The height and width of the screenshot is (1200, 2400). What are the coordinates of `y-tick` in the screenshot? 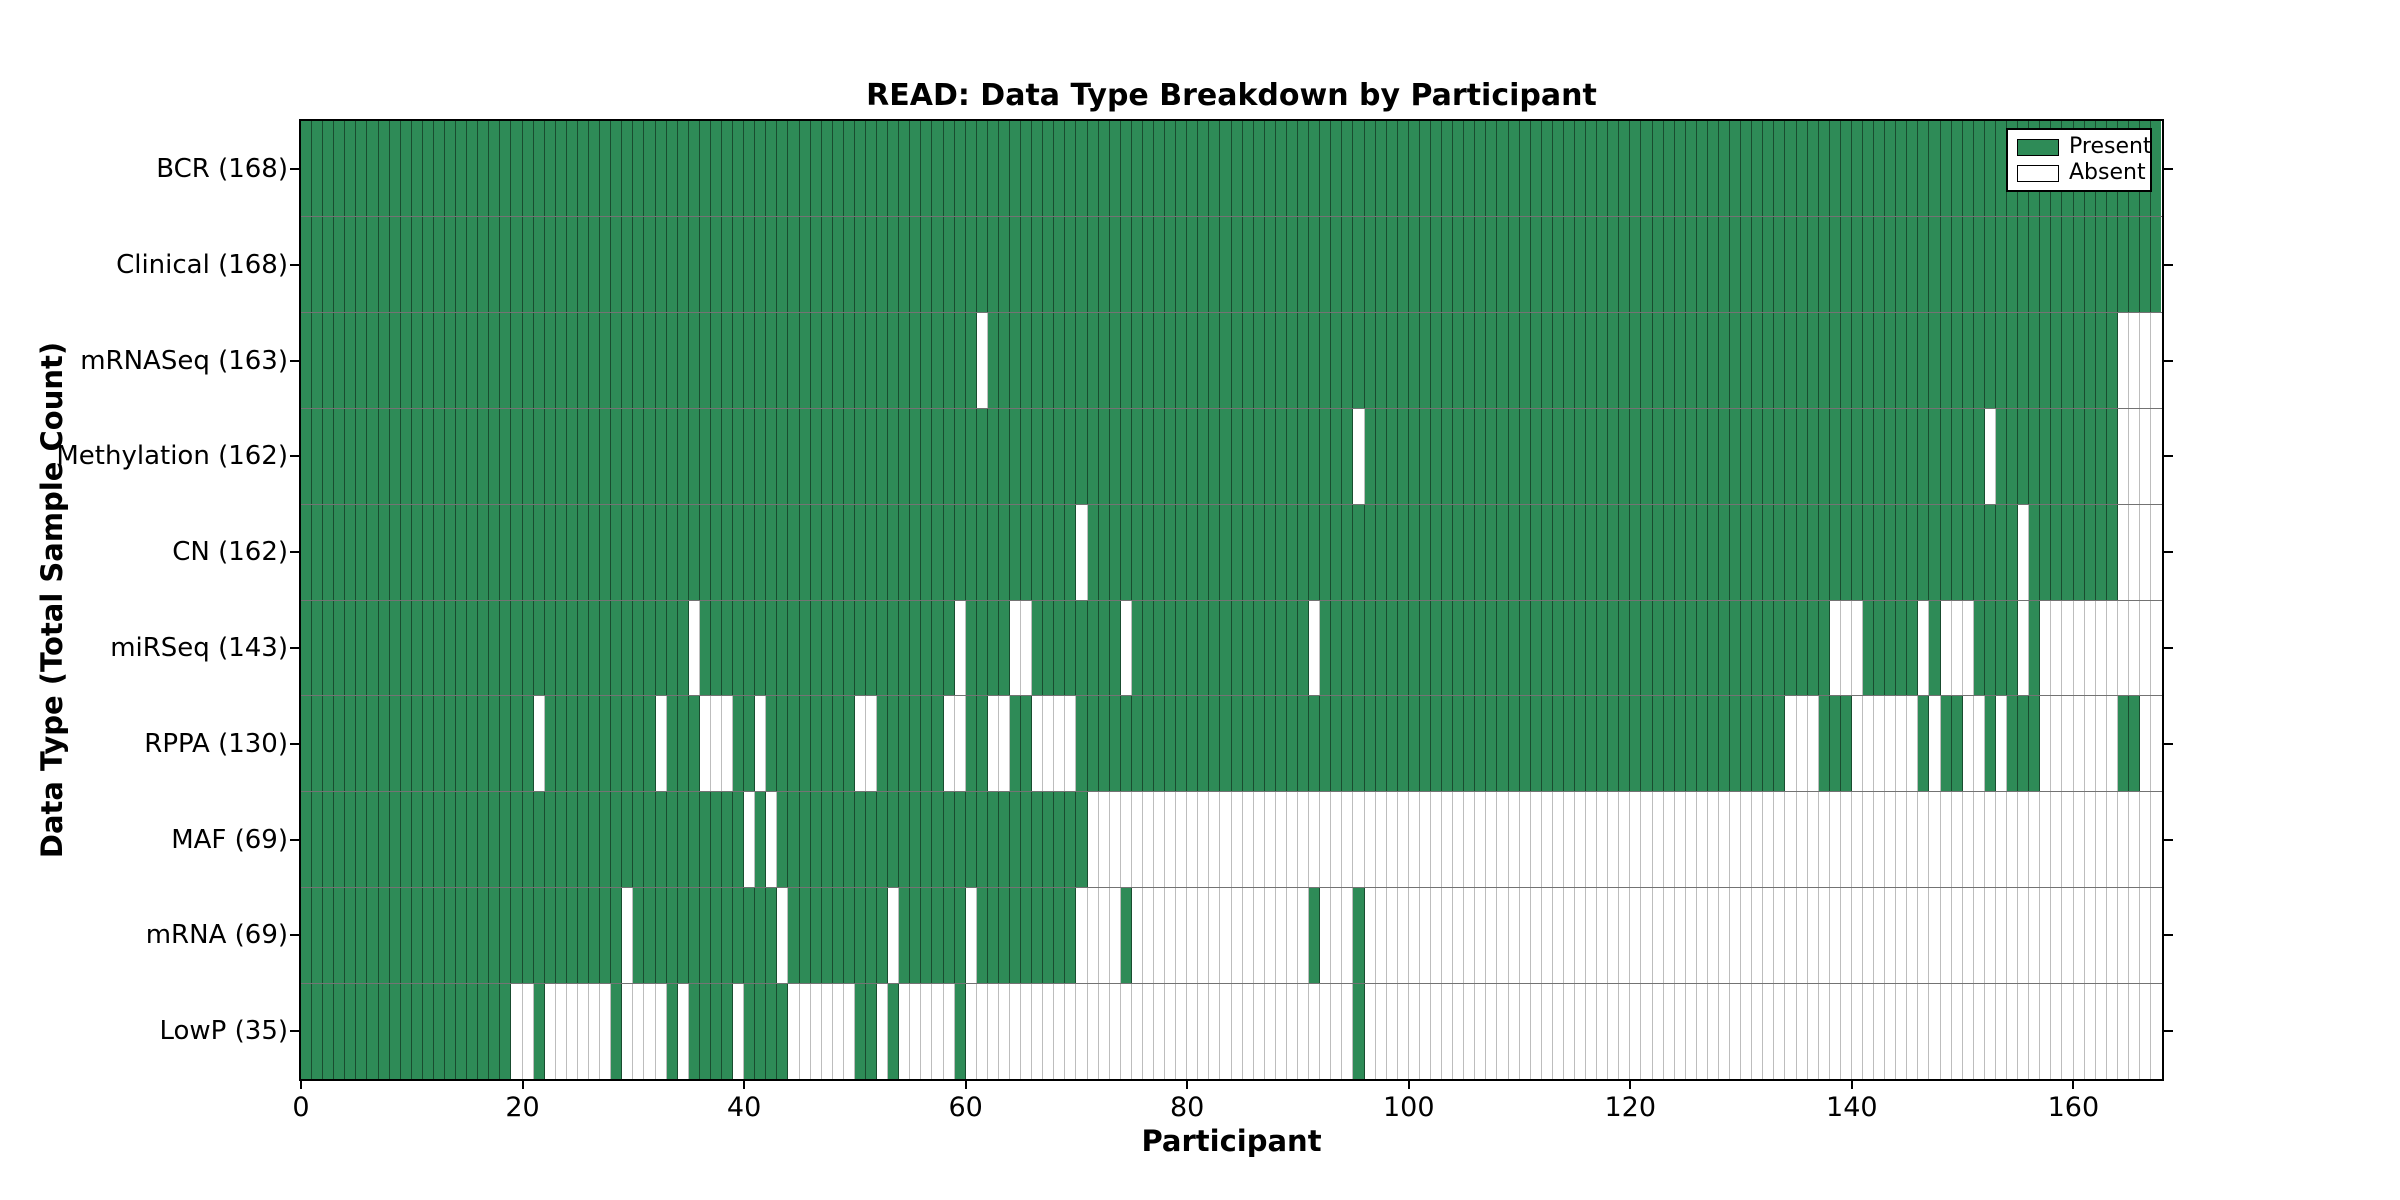 It's located at (294, 935).